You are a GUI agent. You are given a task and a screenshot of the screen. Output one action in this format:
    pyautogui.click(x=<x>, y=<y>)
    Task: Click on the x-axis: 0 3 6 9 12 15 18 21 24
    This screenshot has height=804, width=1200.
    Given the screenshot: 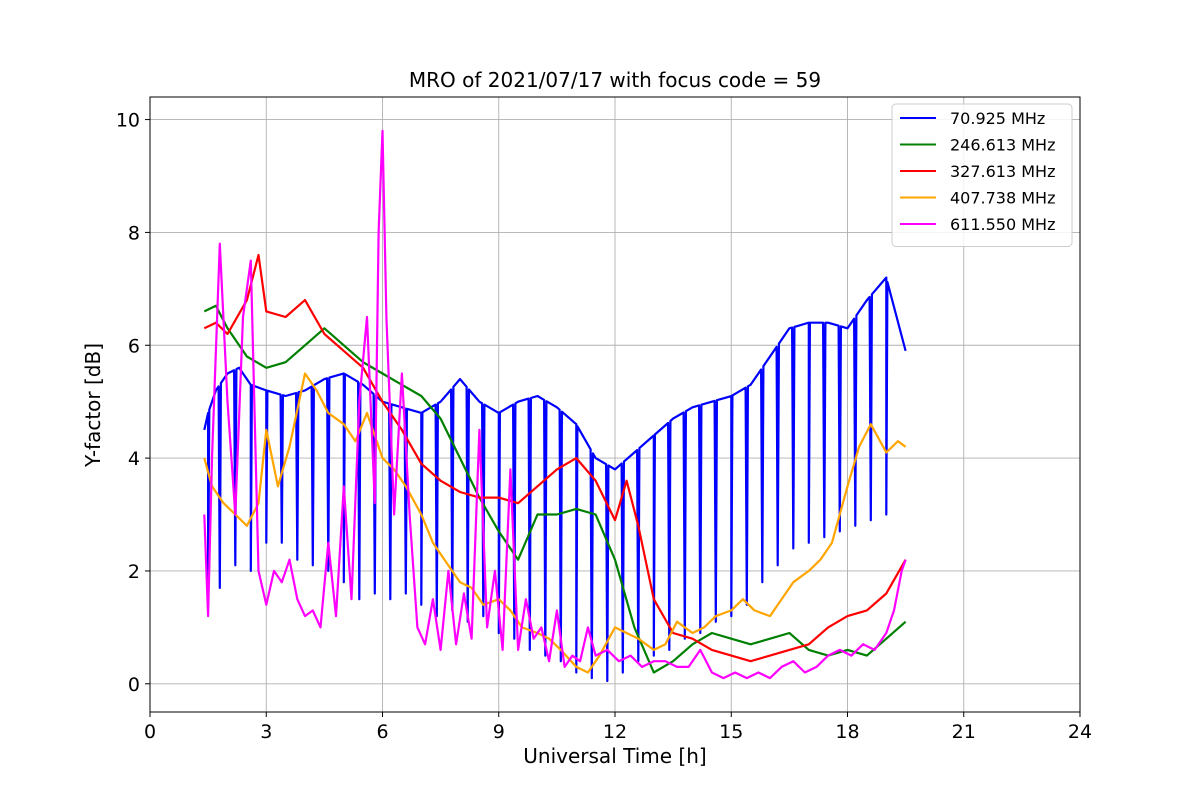 What is the action you would take?
    pyautogui.click(x=618, y=727)
    